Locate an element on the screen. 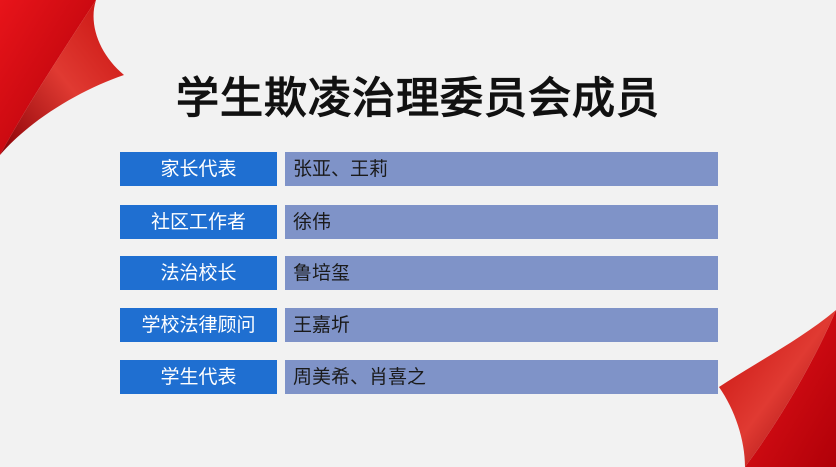 The width and height of the screenshot is (836, 467). member-row: 学生代表 周美希、肖喜之 is located at coordinates (419, 377).